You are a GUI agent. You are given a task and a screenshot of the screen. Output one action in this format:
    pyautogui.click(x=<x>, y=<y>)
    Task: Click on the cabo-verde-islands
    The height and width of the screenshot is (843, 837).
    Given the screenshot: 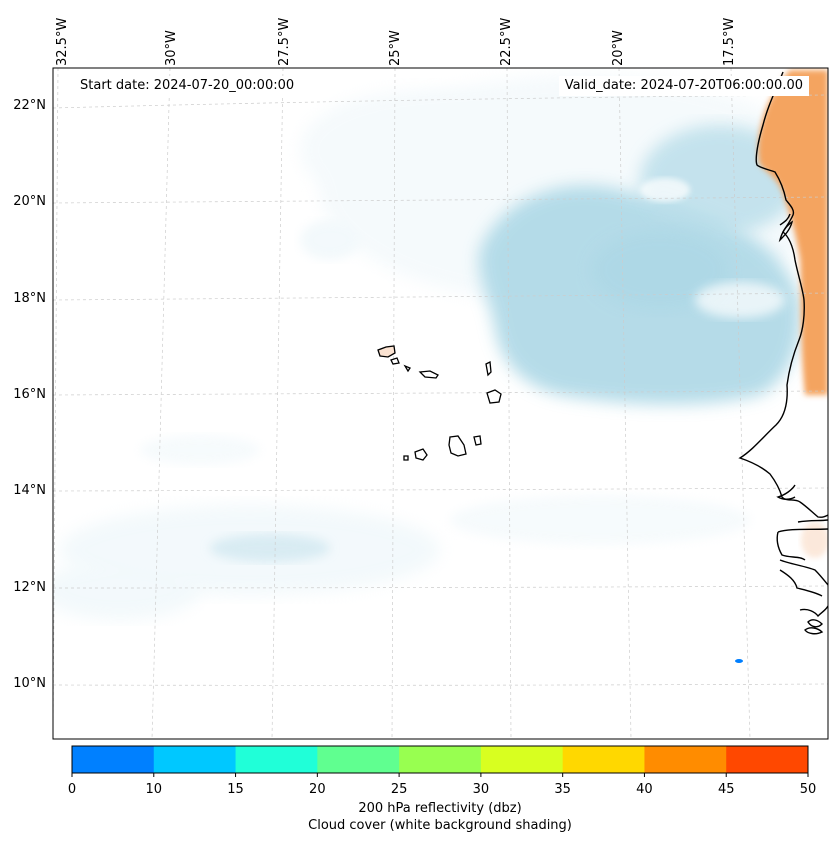 What is the action you would take?
    pyautogui.click(x=439, y=403)
    